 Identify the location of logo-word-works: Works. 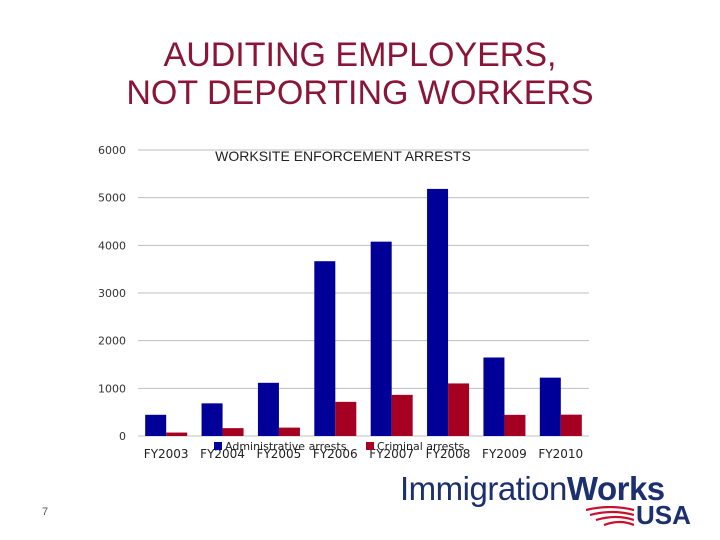
(615, 488).